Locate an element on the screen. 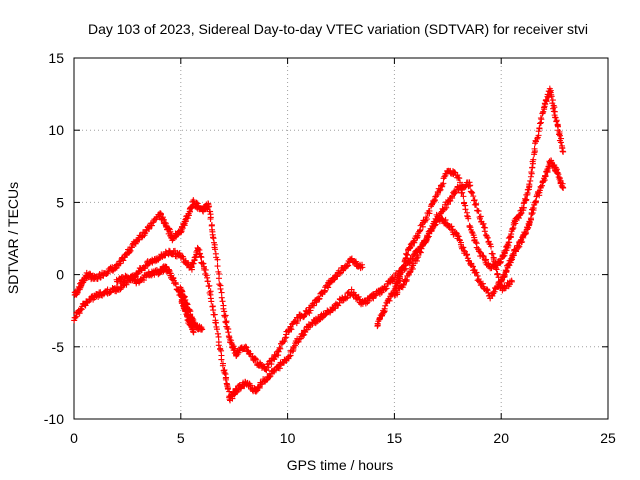  y-tick-label: 15 is located at coordinates (56, 58).